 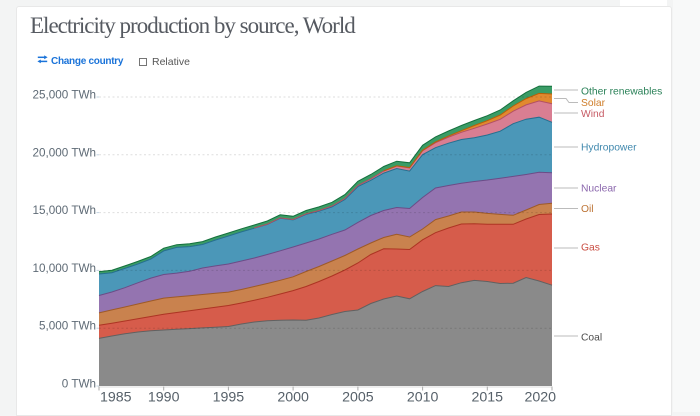 I want to click on svg-text: 2020, so click(x=540, y=398).